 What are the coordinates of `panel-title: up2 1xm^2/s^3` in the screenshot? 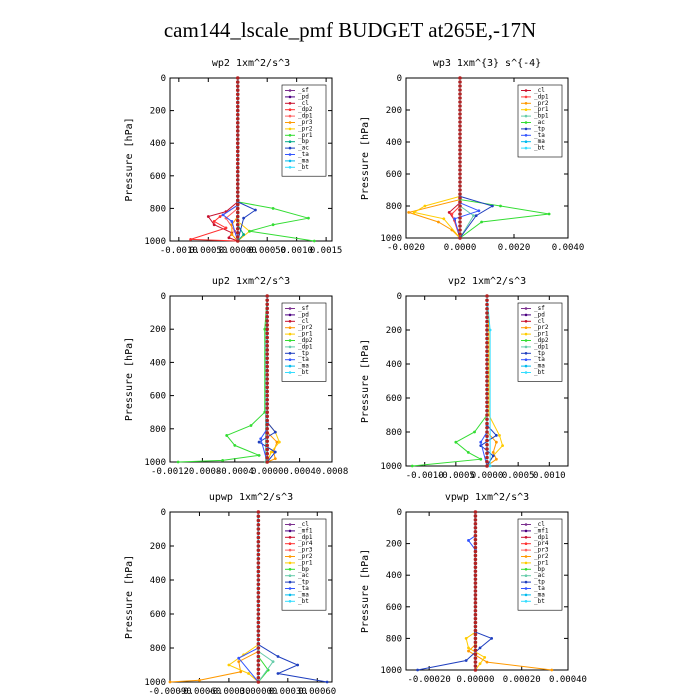 It's located at (251, 281).